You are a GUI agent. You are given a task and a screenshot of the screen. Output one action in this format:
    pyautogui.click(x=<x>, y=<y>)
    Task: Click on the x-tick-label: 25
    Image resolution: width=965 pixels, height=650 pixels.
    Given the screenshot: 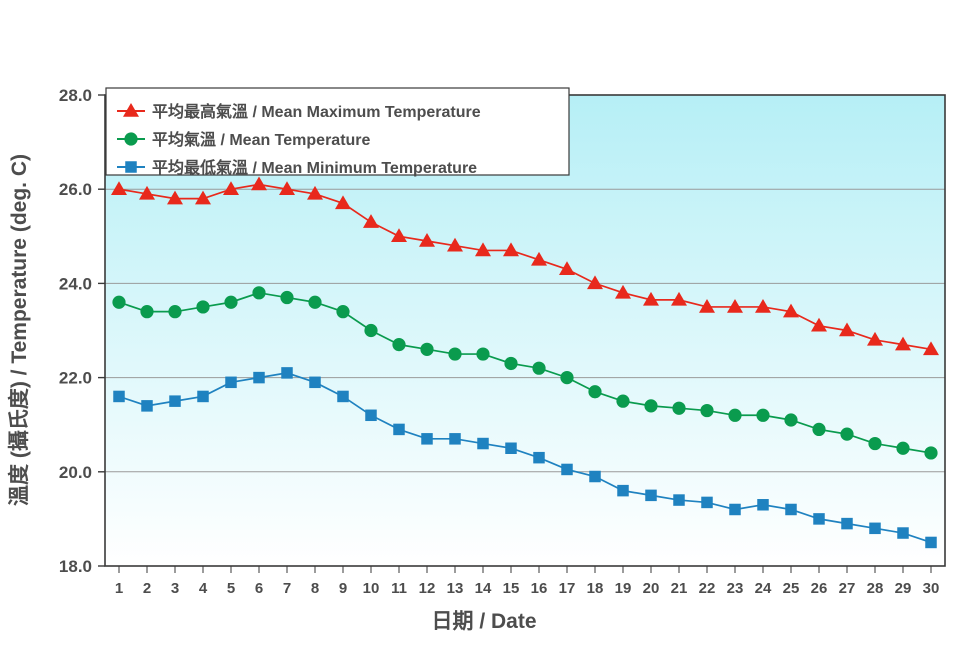 What is the action you would take?
    pyautogui.click(x=791, y=588)
    